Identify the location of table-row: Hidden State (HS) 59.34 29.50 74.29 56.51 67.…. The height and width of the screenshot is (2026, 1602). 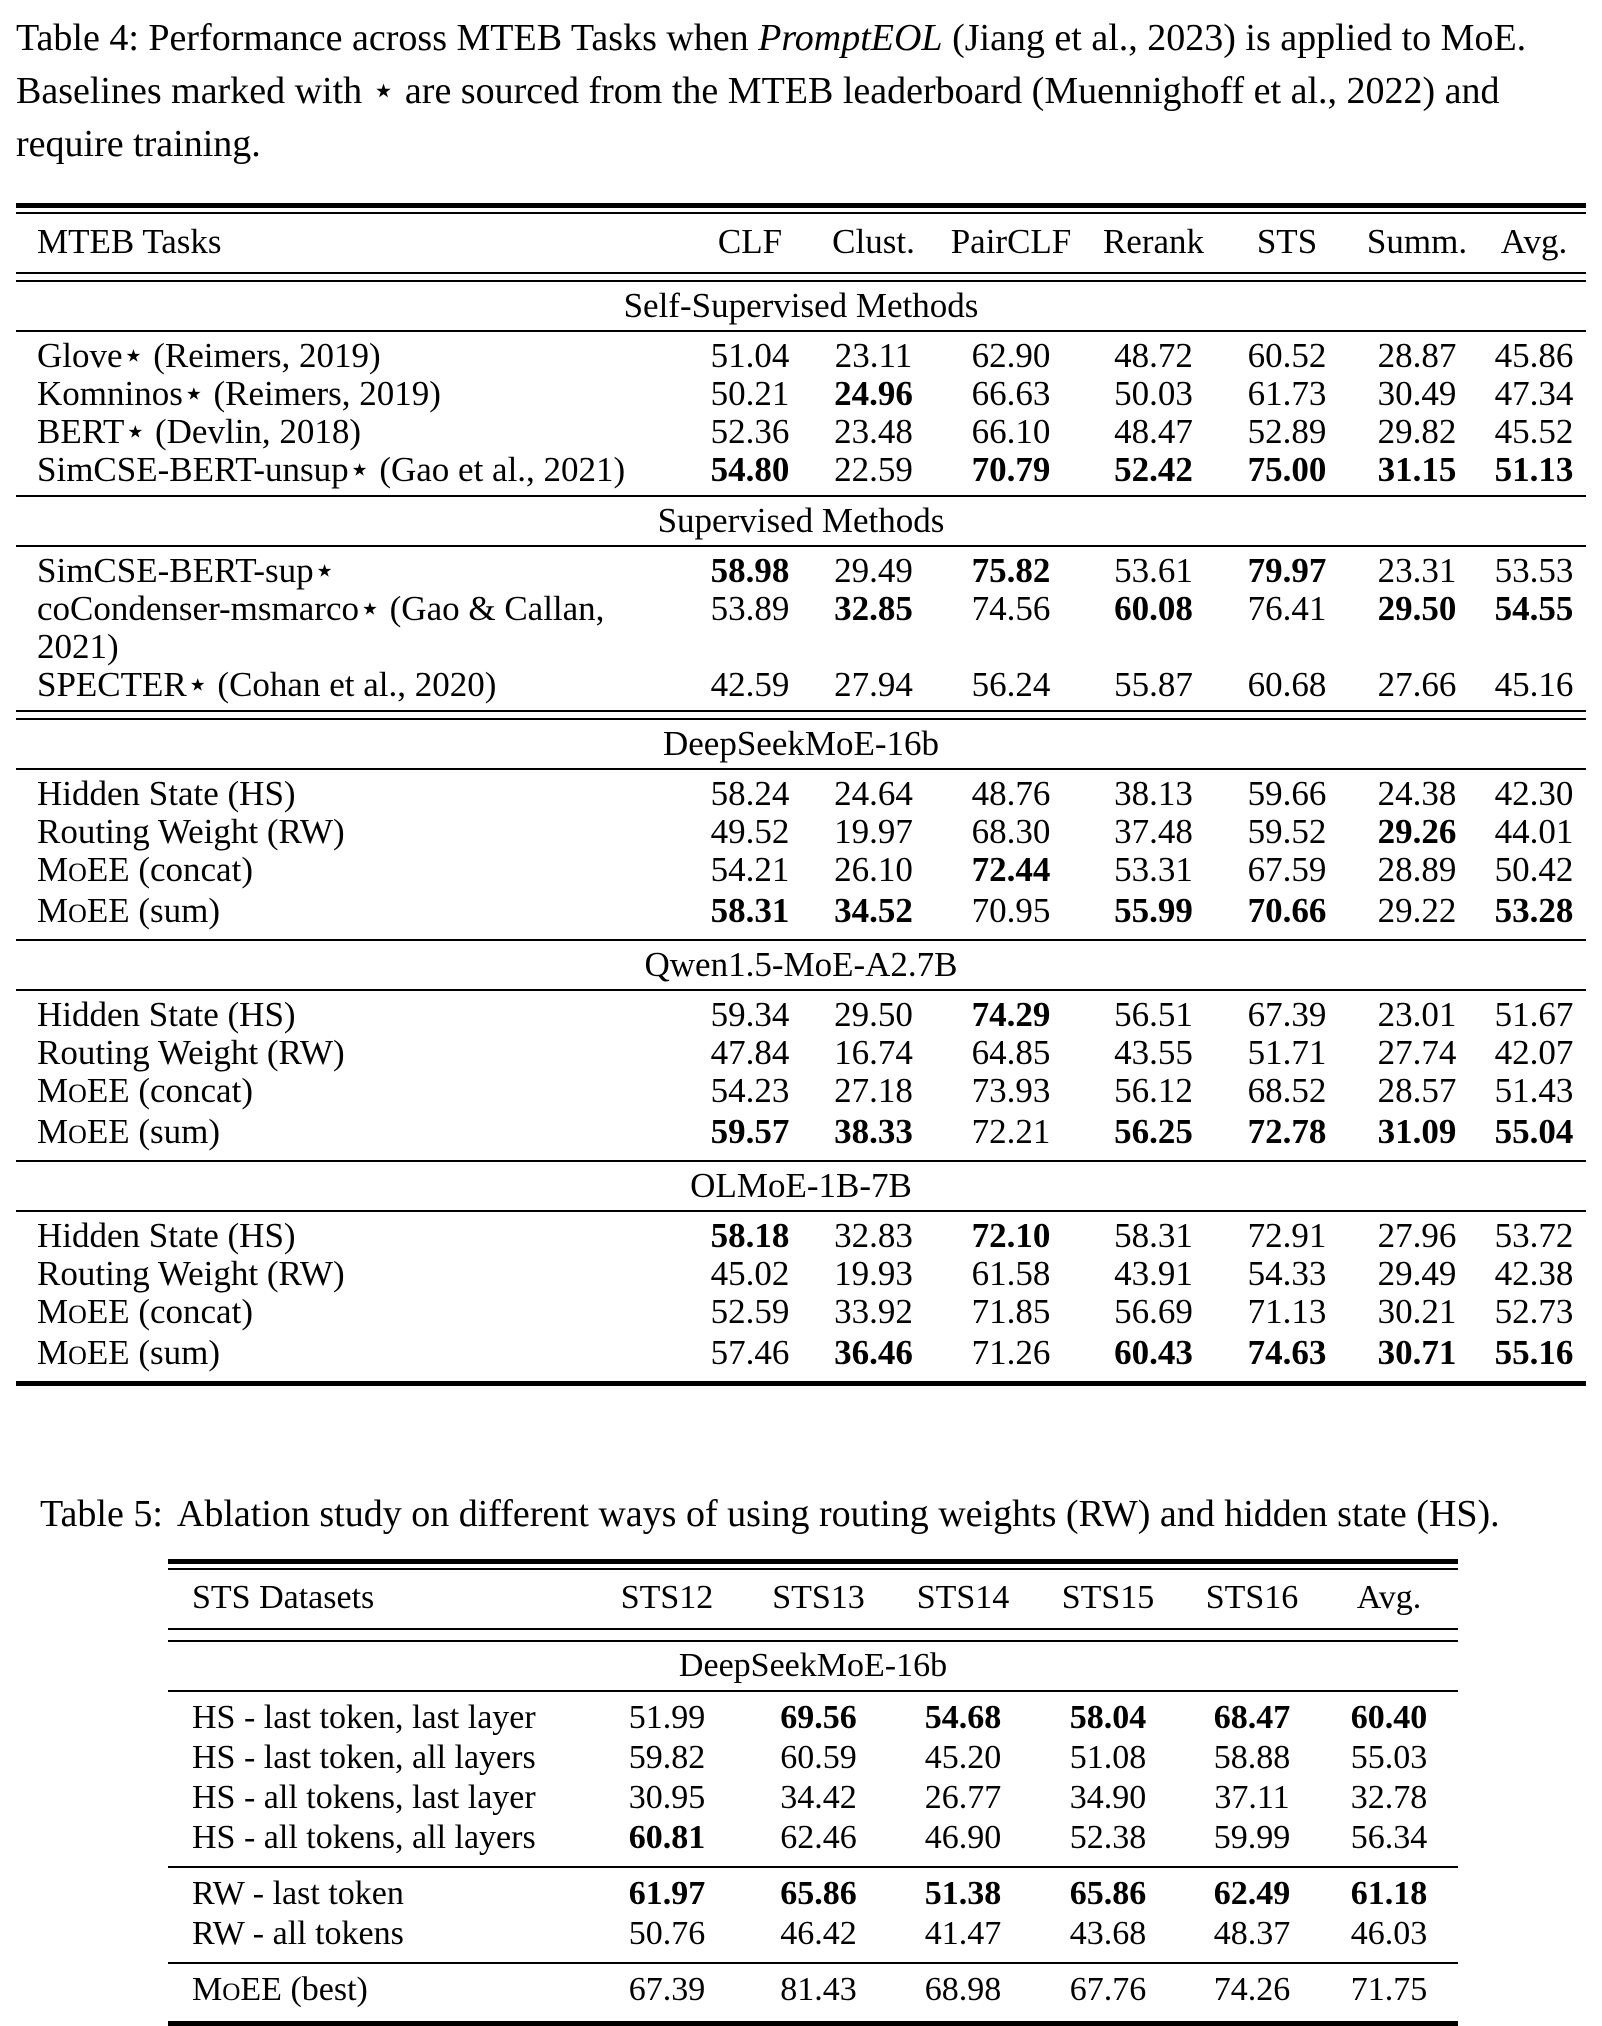
(801, 1015).